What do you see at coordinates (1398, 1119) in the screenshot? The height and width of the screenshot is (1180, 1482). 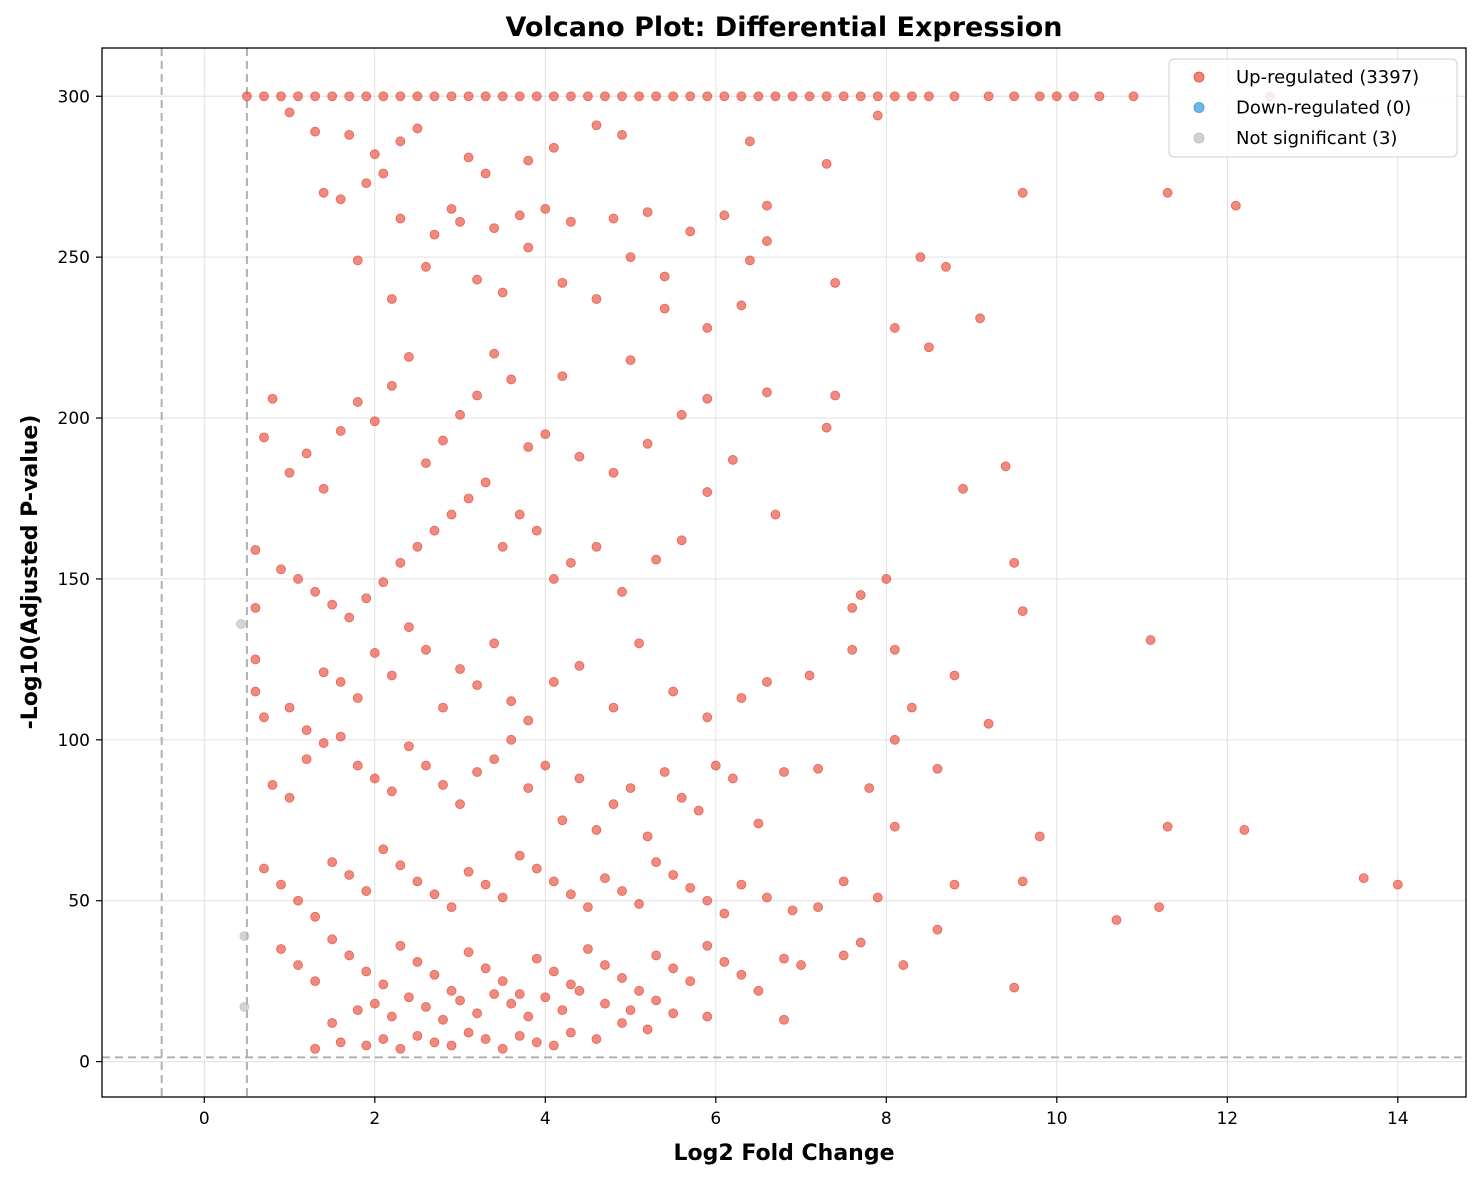 I see `x-tick-label: 14` at bounding box center [1398, 1119].